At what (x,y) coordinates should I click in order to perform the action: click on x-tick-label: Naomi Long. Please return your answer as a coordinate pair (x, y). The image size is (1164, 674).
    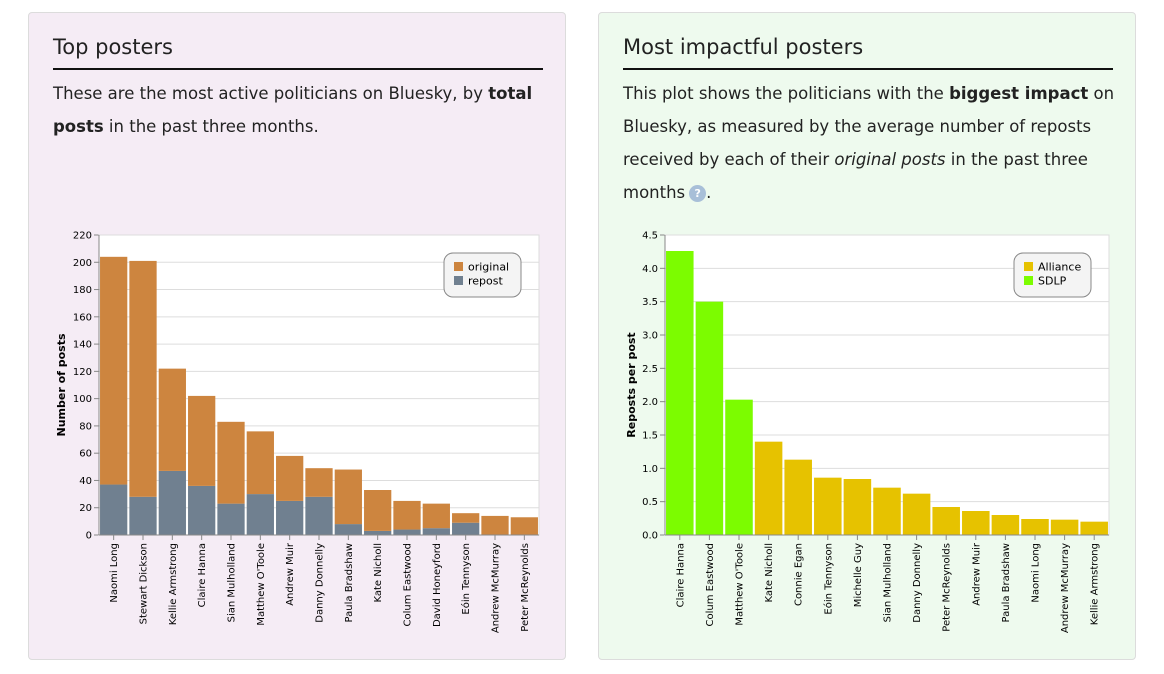
    Looking at the image, I should click on (1036, 573).